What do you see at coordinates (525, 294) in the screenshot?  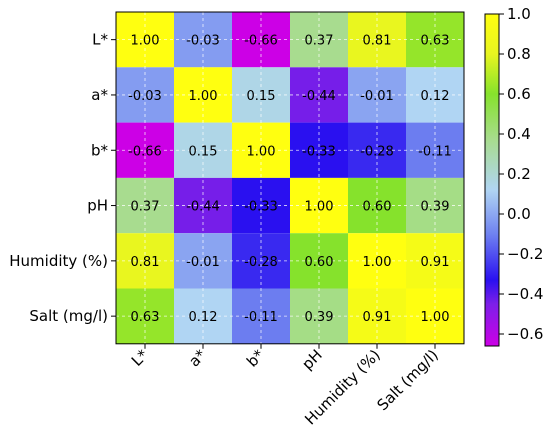 I see `colorbar-tick-label: −0.4` at bounding box center [525, 294].